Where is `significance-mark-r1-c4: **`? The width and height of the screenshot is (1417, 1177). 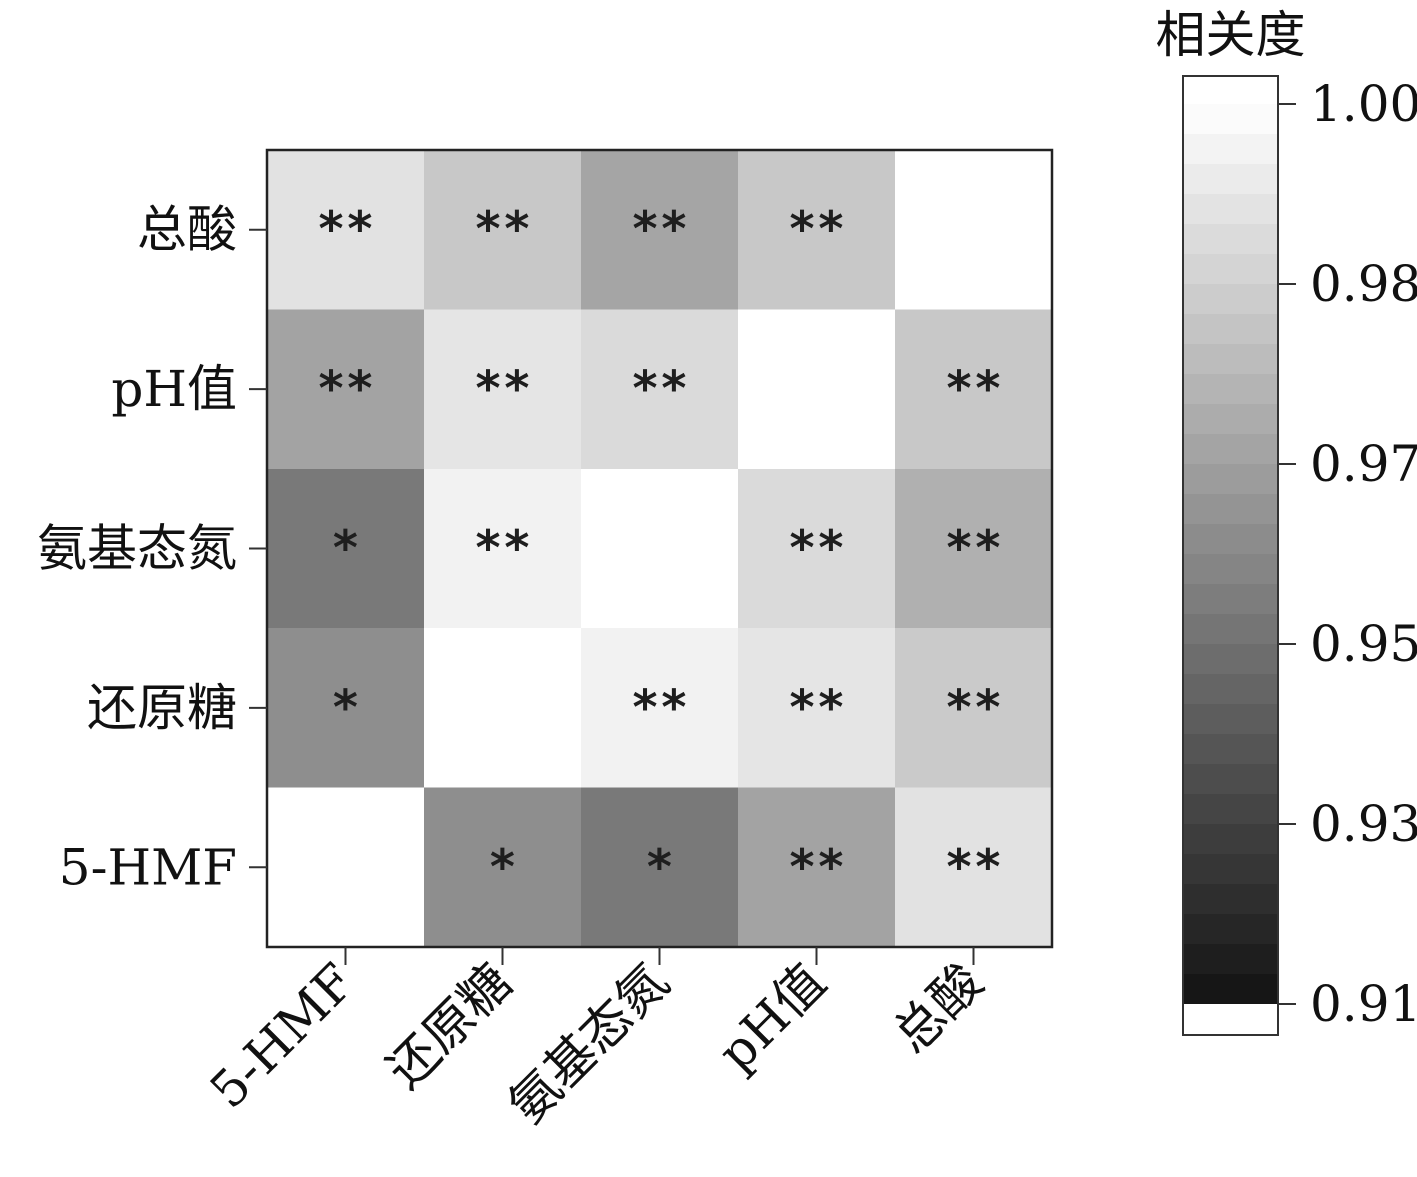
significance-mark-r1-c4: ** is located at coordinates (974, 389).